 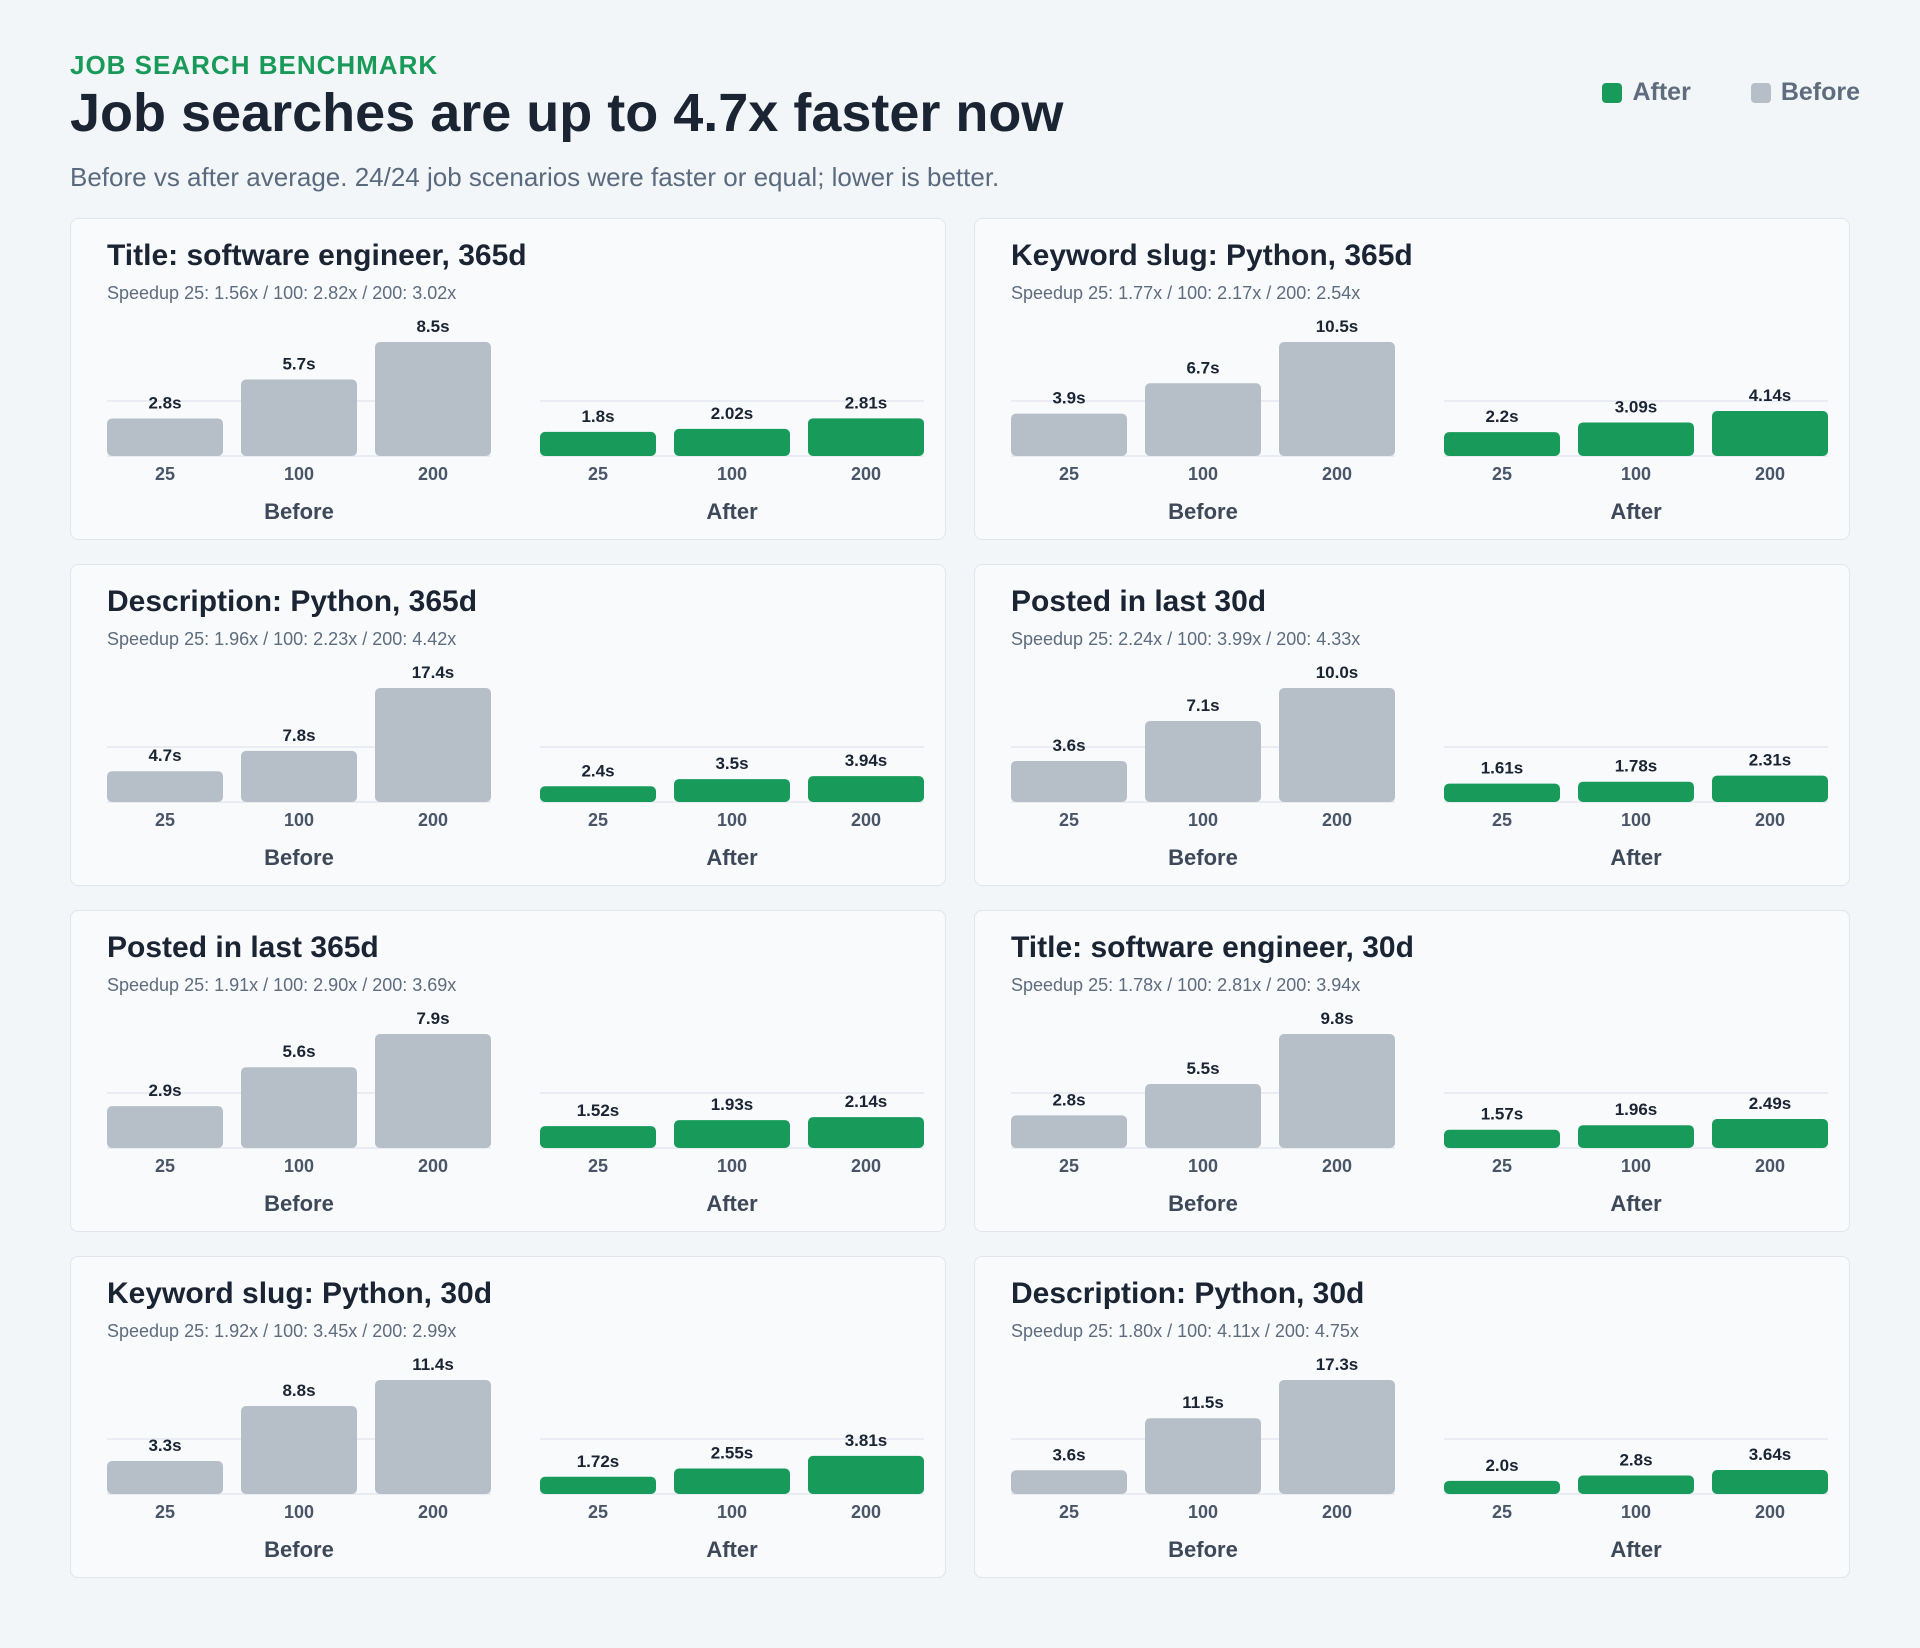 I want to click on bar-value-label: 7.8s, so click(x=298, y=735).